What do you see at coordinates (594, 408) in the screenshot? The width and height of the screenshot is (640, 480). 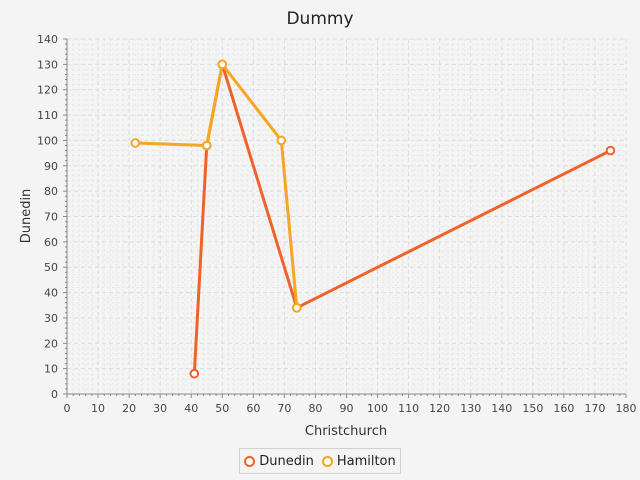 I see `x-tick-label: 170` at bounding box center [594, 408].